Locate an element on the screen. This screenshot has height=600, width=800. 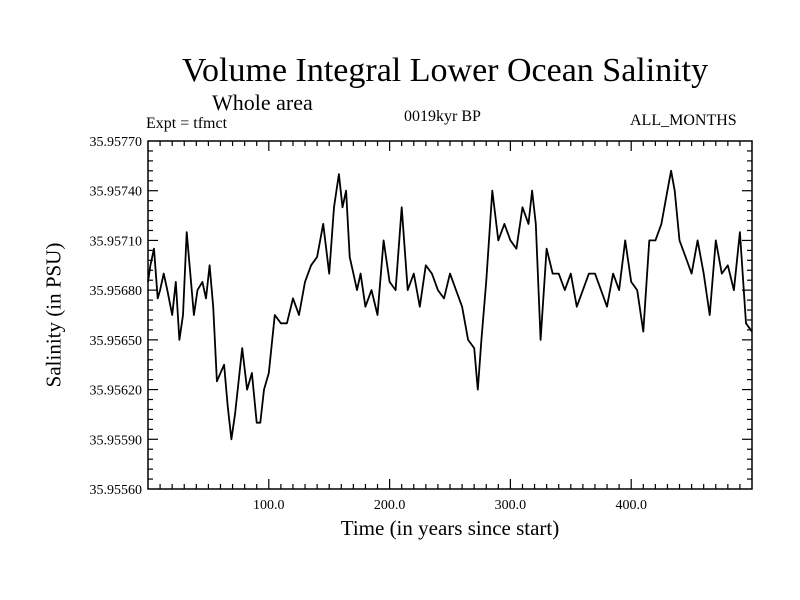
x-tick-label: 200.0 is located at coordinates (390, 505).